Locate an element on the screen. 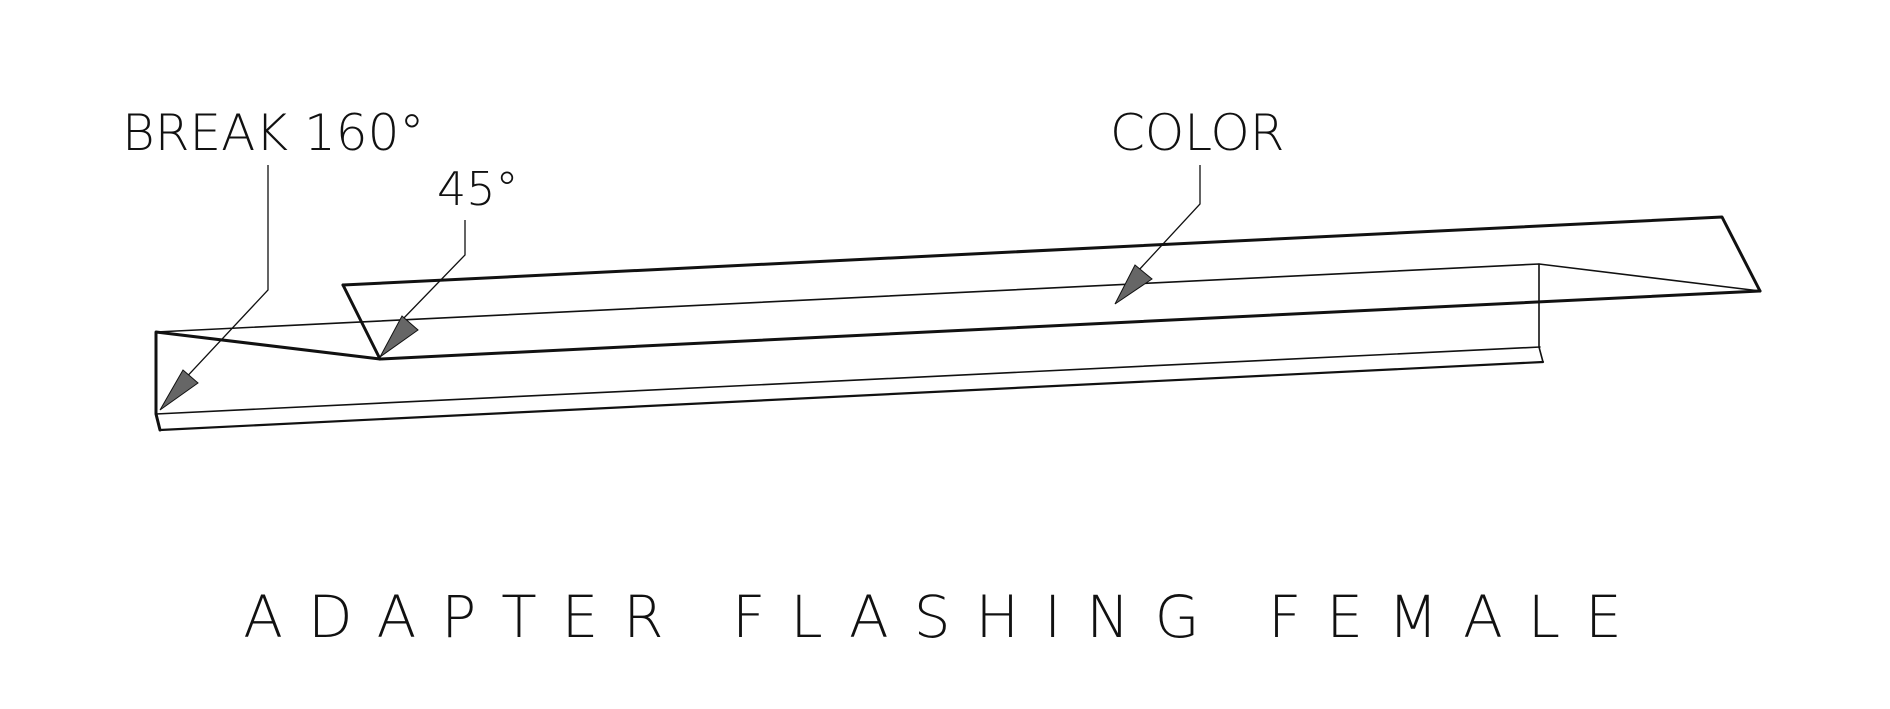  flange-angle-callout: 45° is located at coordinates (478, 189).